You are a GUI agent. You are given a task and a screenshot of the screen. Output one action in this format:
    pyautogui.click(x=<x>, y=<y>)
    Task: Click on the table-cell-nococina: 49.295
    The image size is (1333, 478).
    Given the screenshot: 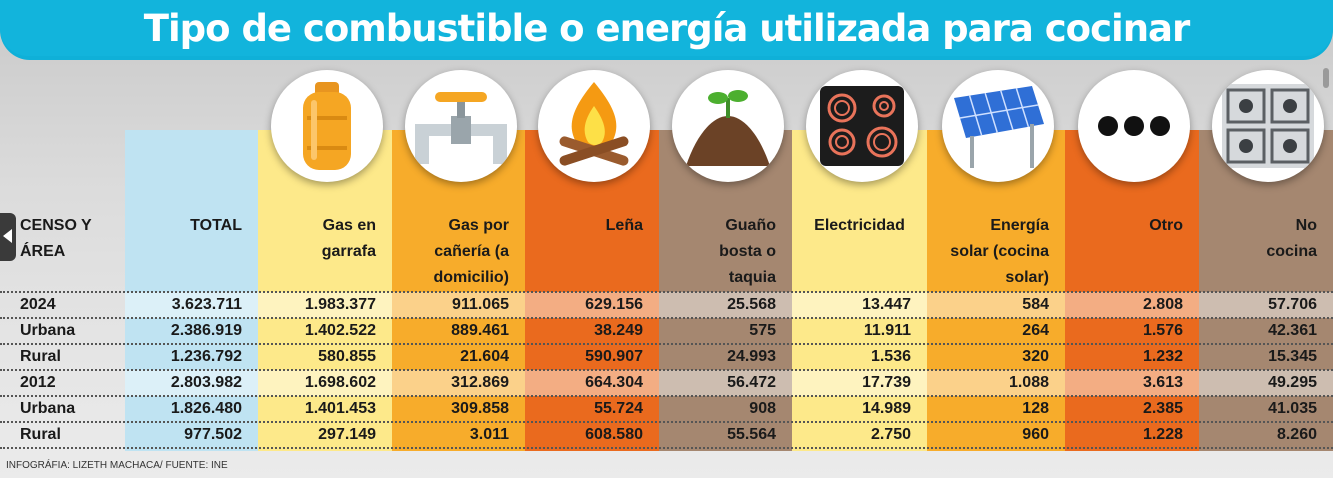 What is the action you would take?
    pyautogui.click(x=1292, y=382)
    